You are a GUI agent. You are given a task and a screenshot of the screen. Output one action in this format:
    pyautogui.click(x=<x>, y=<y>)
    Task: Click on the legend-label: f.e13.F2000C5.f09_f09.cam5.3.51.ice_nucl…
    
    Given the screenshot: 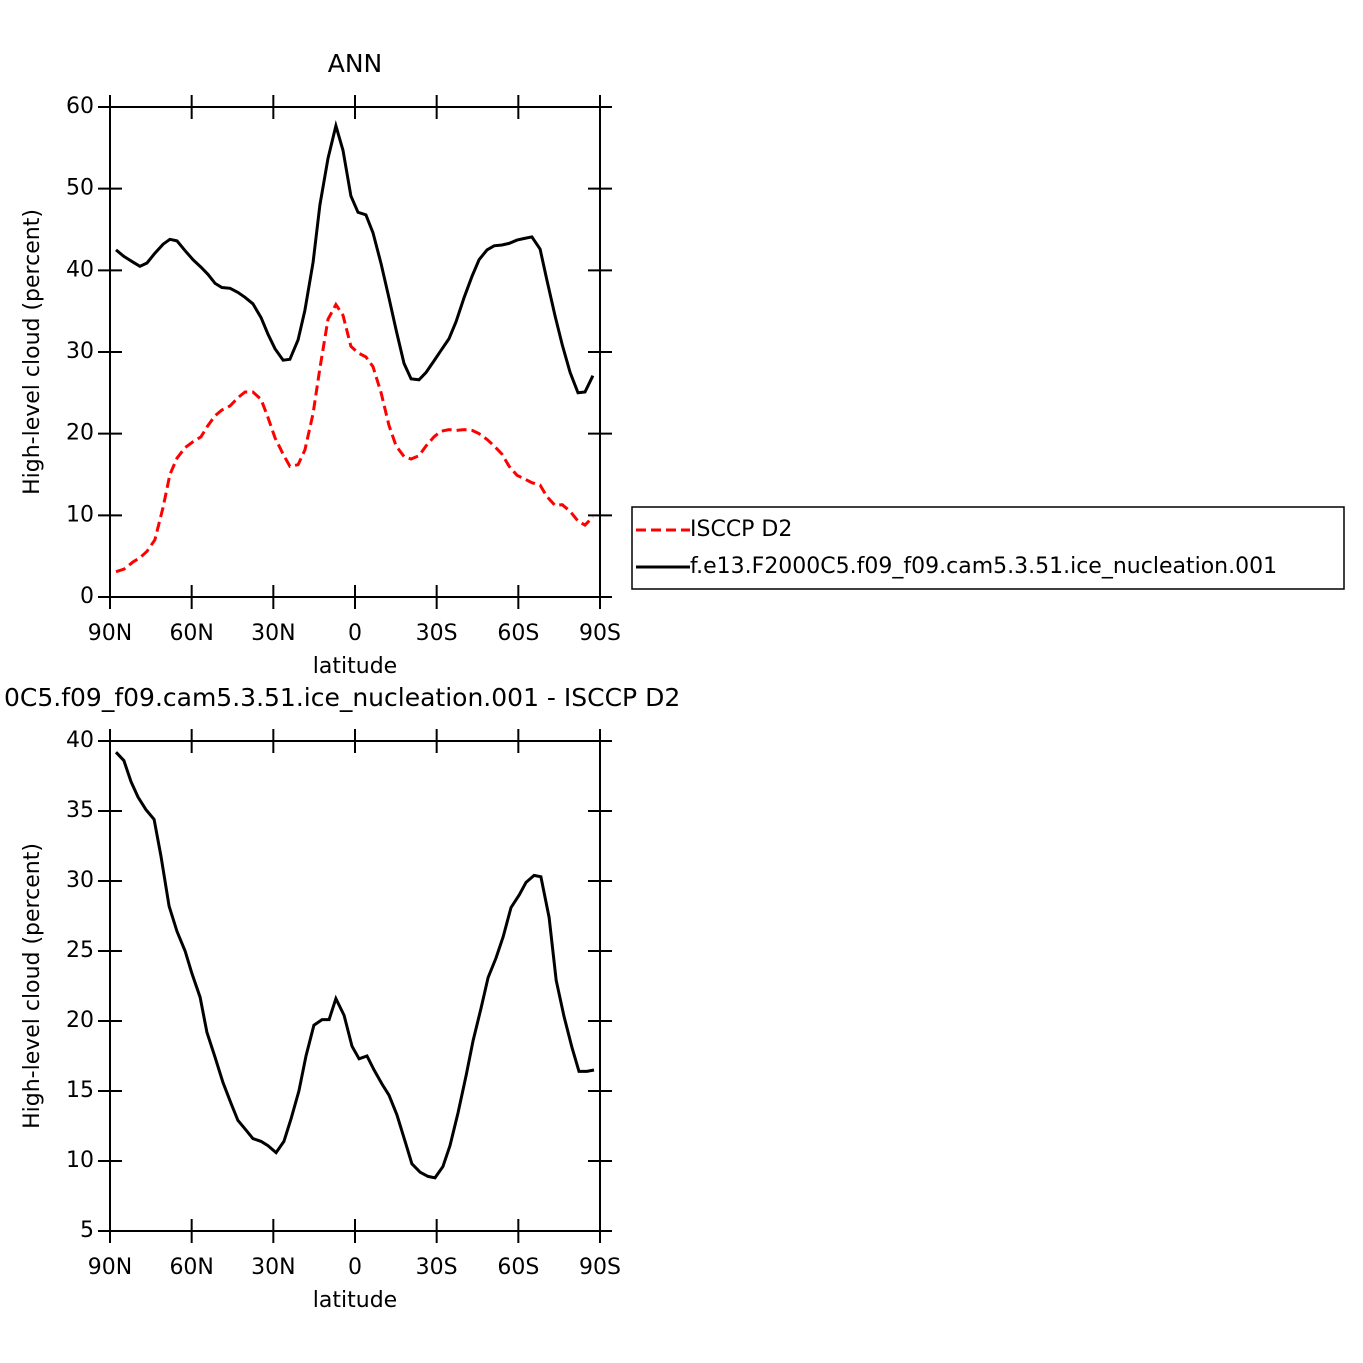 What is the action you would take?
    pyautogui.click(x=983, y=566)
    